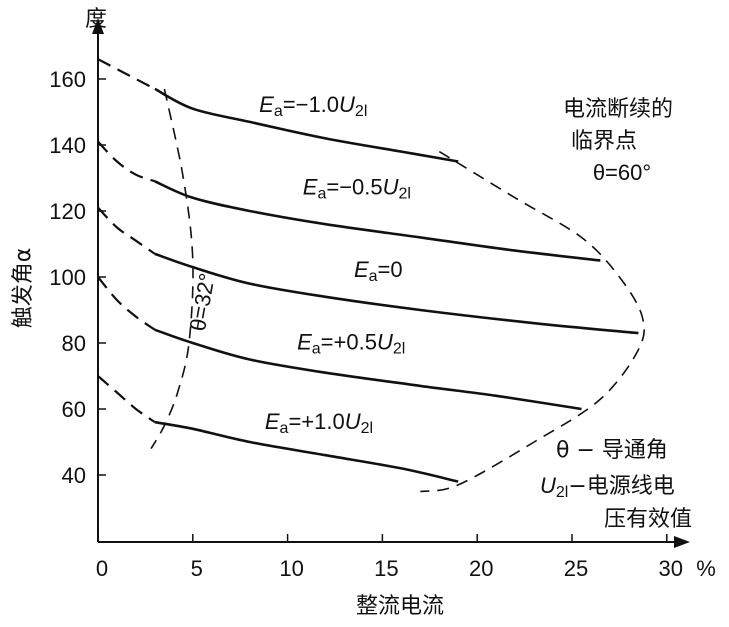 This screenshot has width=729, height=627. I want to click on x-tick-label: 25, so click(576, 568).